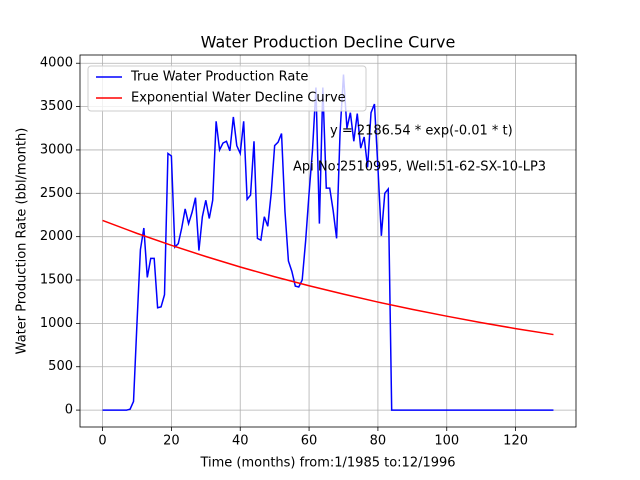  Describe the element at coordinates (240, 441) in the screenshot. I see `x-tick-label: 40` at that location.